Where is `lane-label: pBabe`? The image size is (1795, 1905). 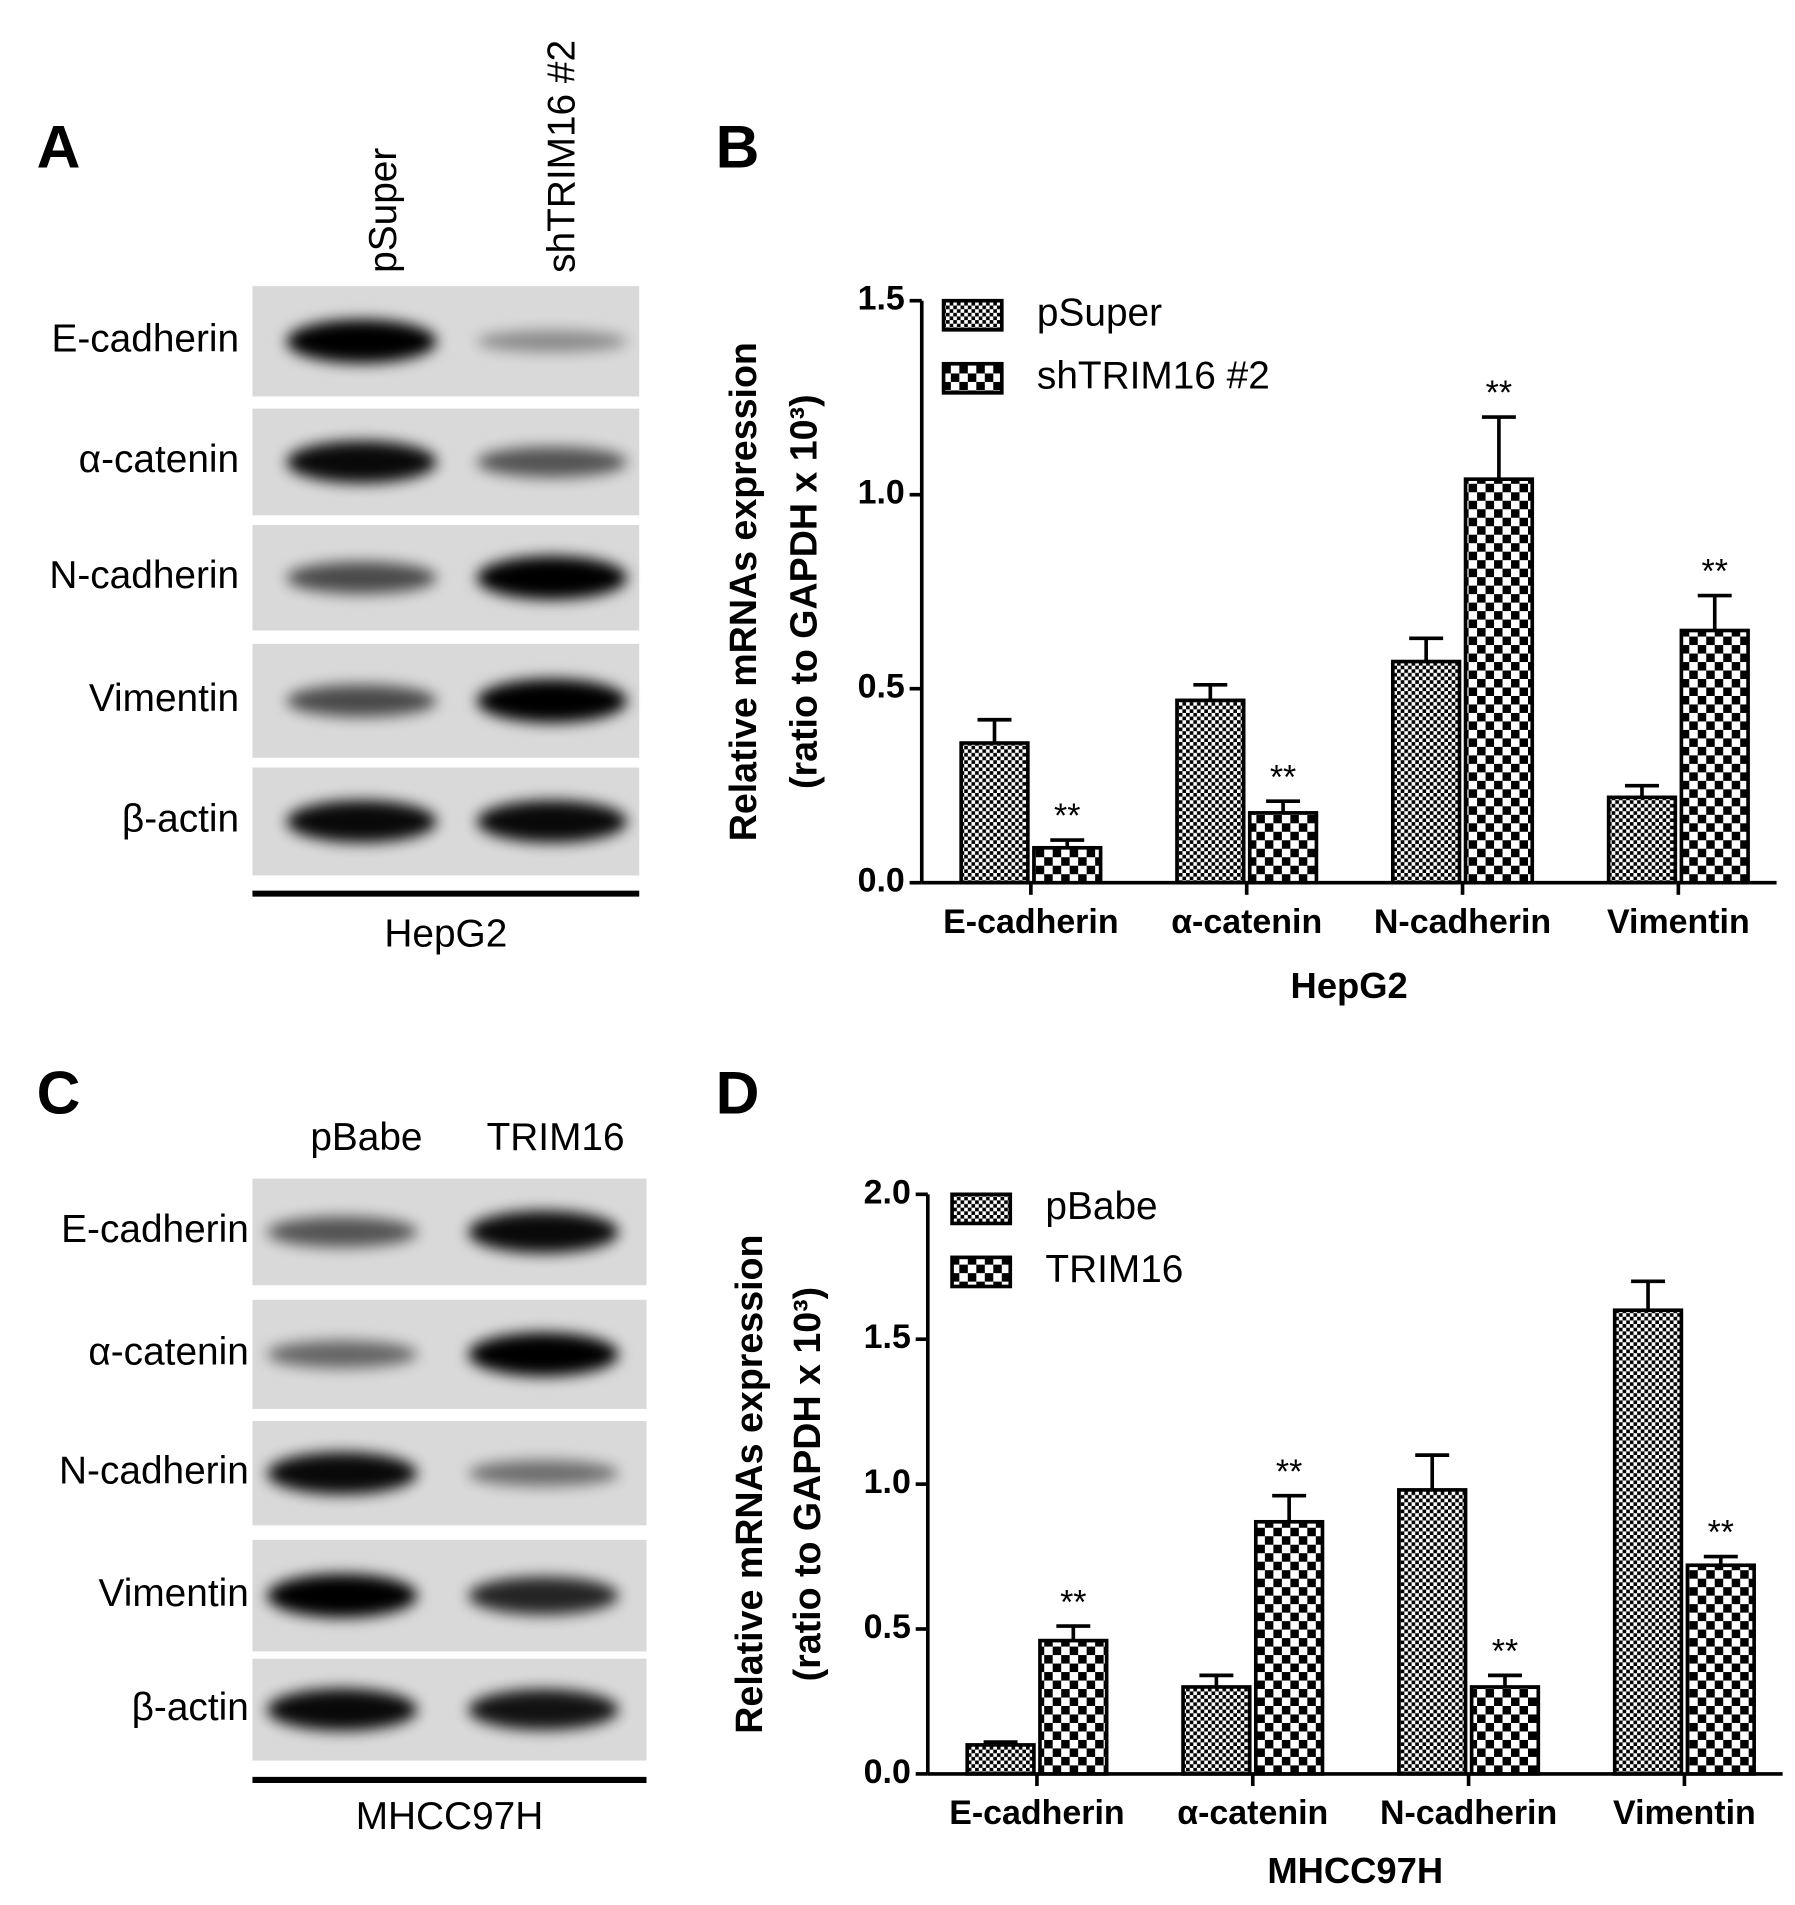 lane-label: pBabe is located at coordinates (366, 1137).